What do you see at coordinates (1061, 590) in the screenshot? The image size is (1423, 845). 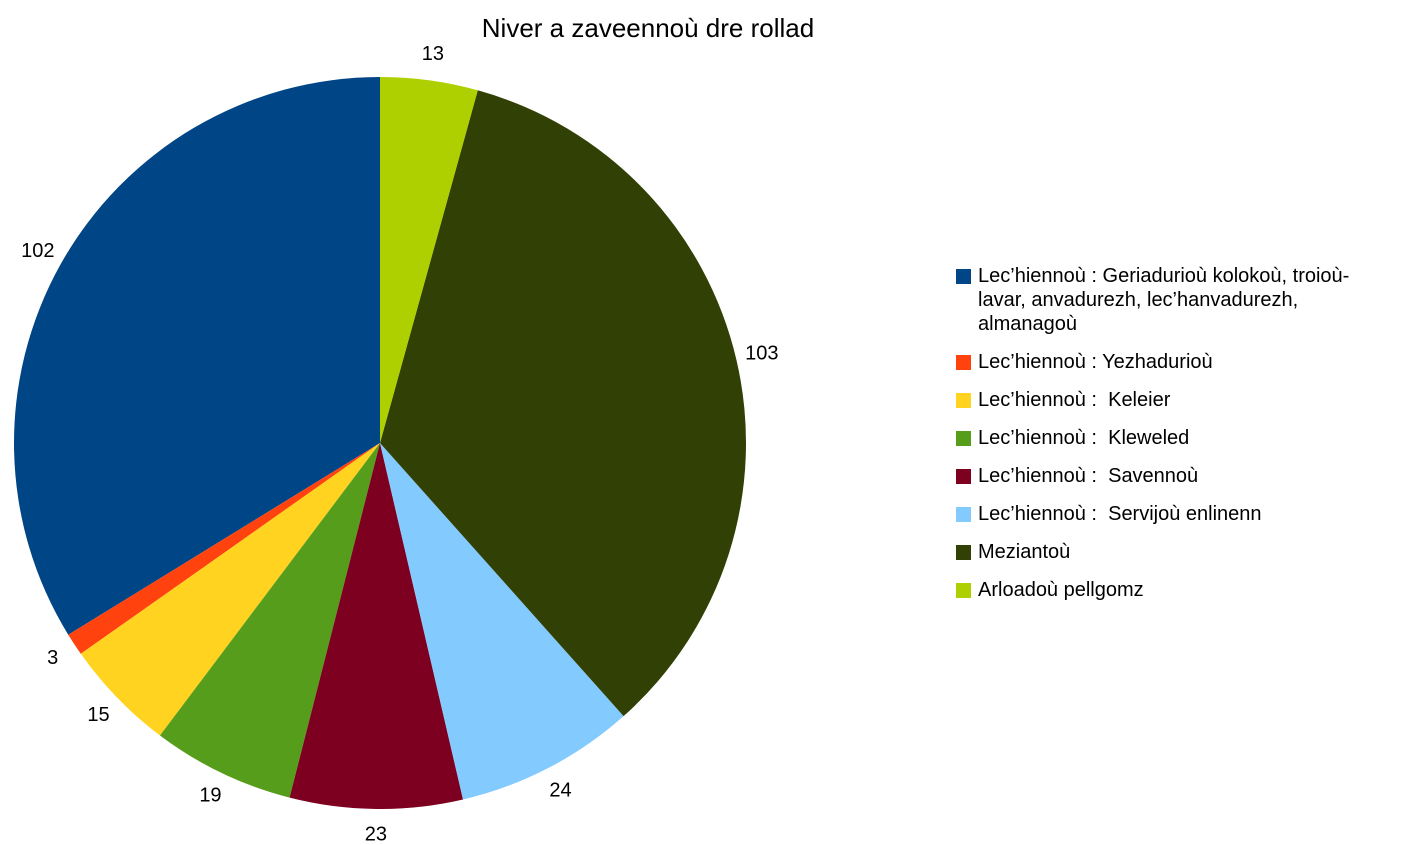 I see `legend-label: Arloadoù pellgomz` at bounding box center [1061, 590].